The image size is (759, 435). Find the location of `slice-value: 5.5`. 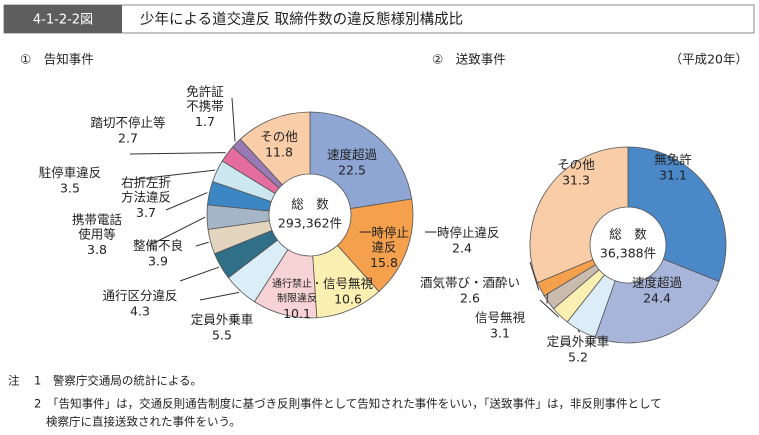

slice-value: 5.5 is located at coordinates (222, 334).